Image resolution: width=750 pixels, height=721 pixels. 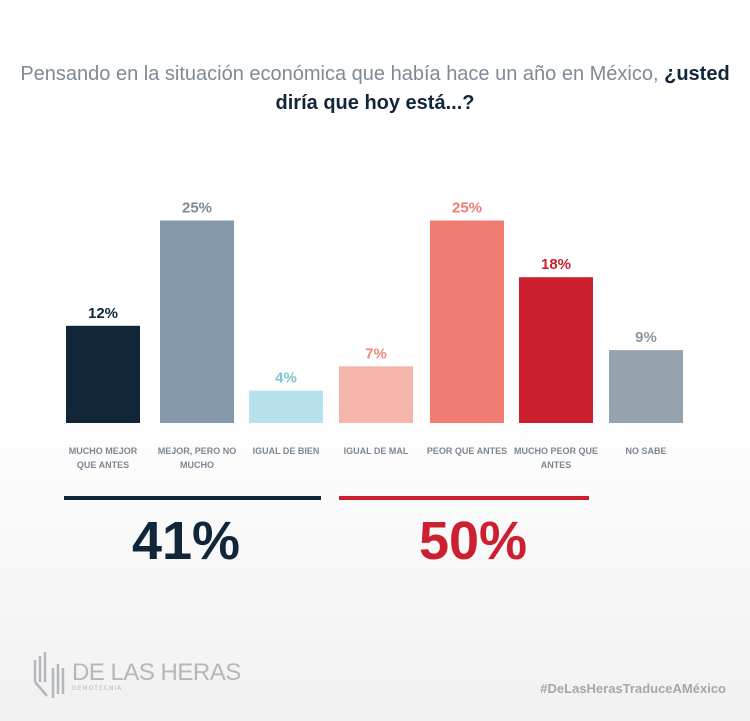 I want to click on positive-summary-line, so click(x=192, y=498).